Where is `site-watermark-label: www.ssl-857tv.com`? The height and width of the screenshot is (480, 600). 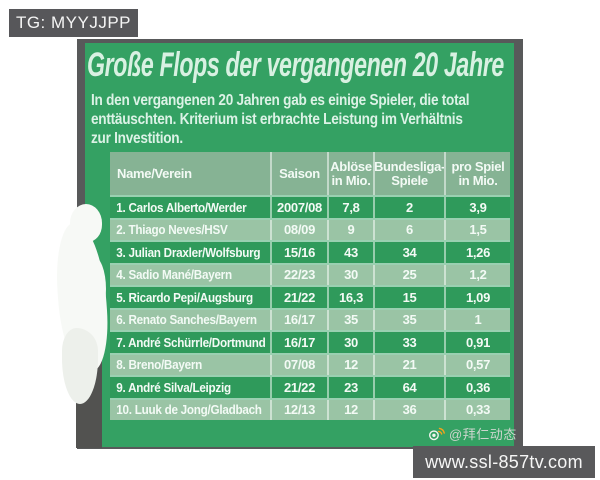 site-watermark-label: www.ssl-857tv.com is located at coordinates (504, 462).